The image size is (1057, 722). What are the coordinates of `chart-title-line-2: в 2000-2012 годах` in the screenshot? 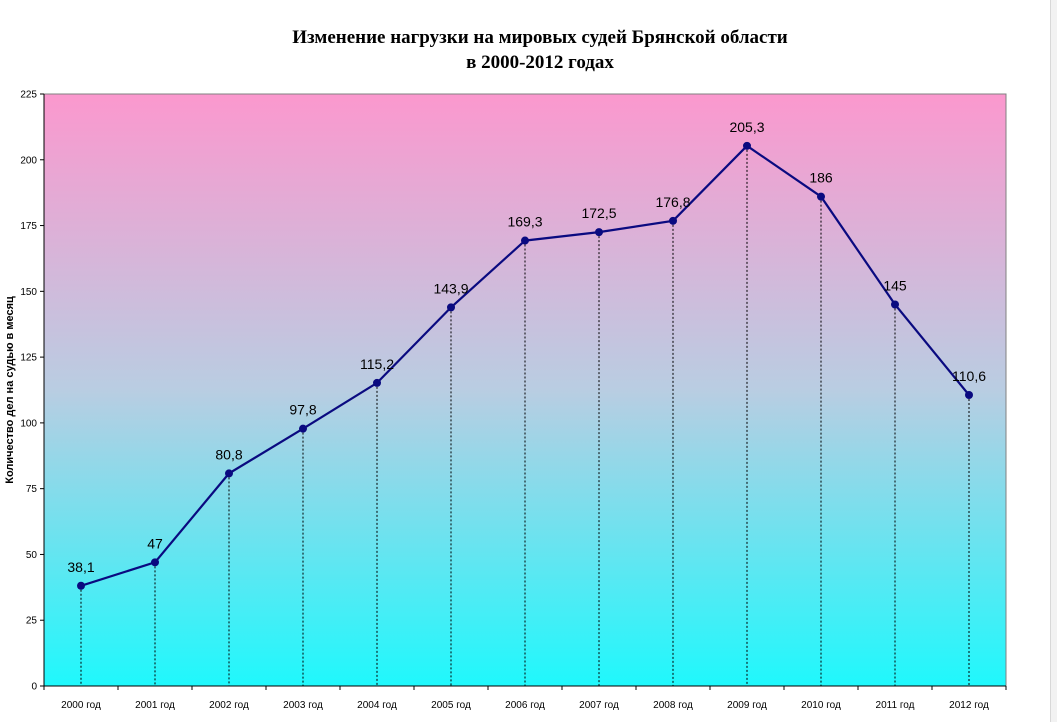 It's located at (540, 62).